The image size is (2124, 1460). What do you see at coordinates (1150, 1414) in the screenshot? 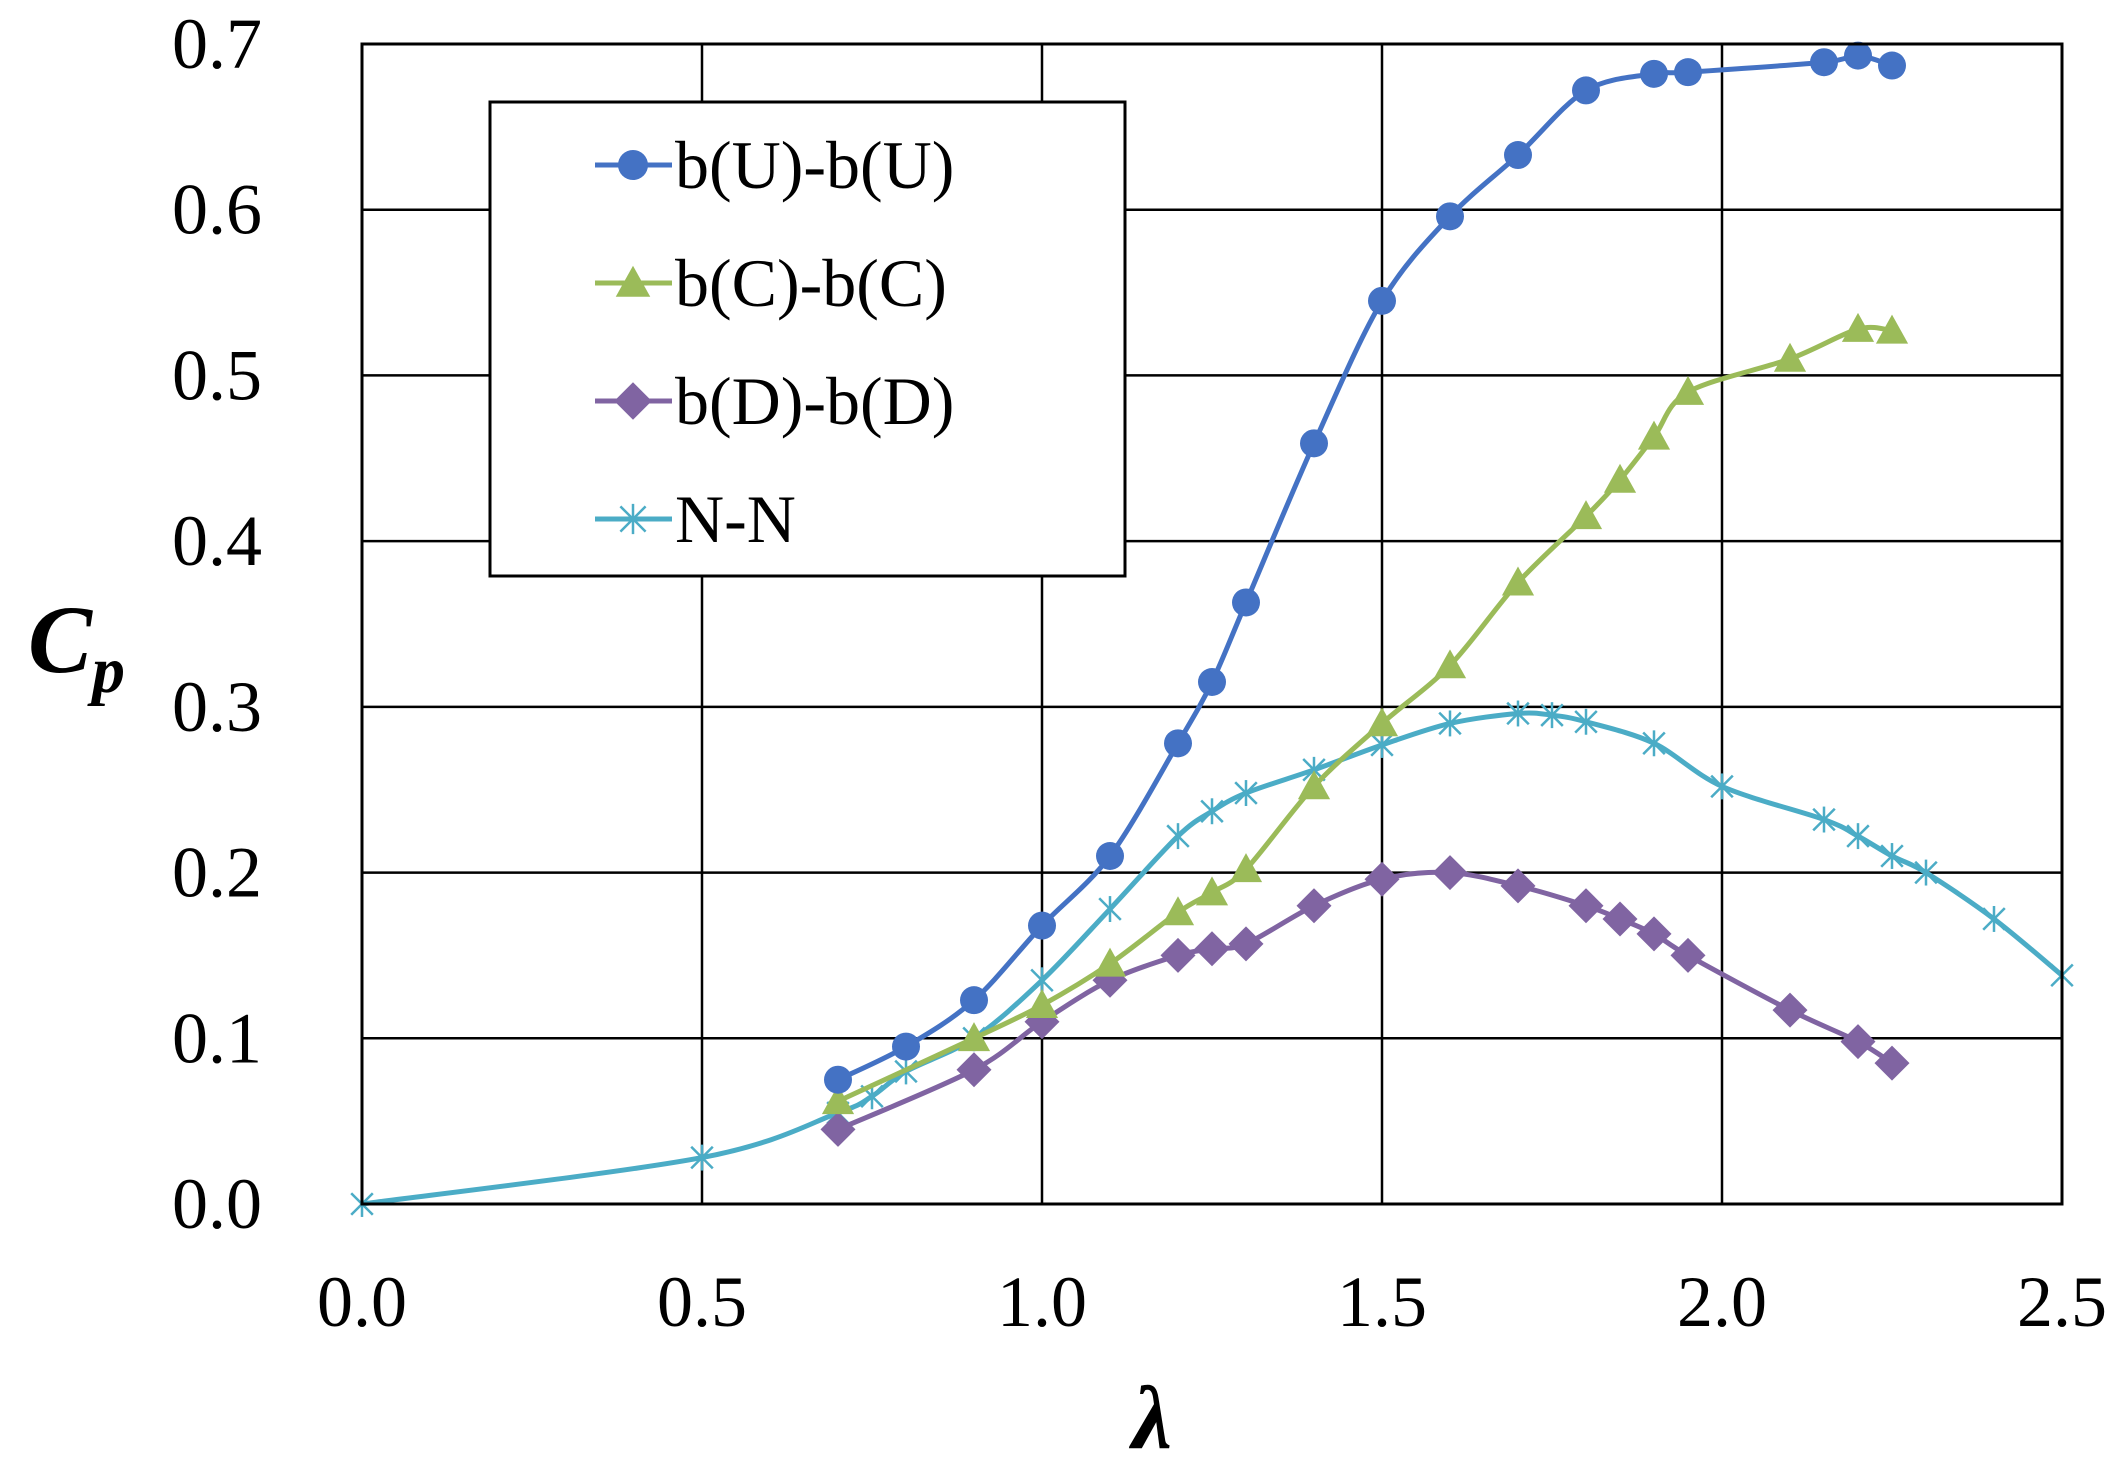
I see `x-axis-label: λ` at bounding box center [1150, 1414].